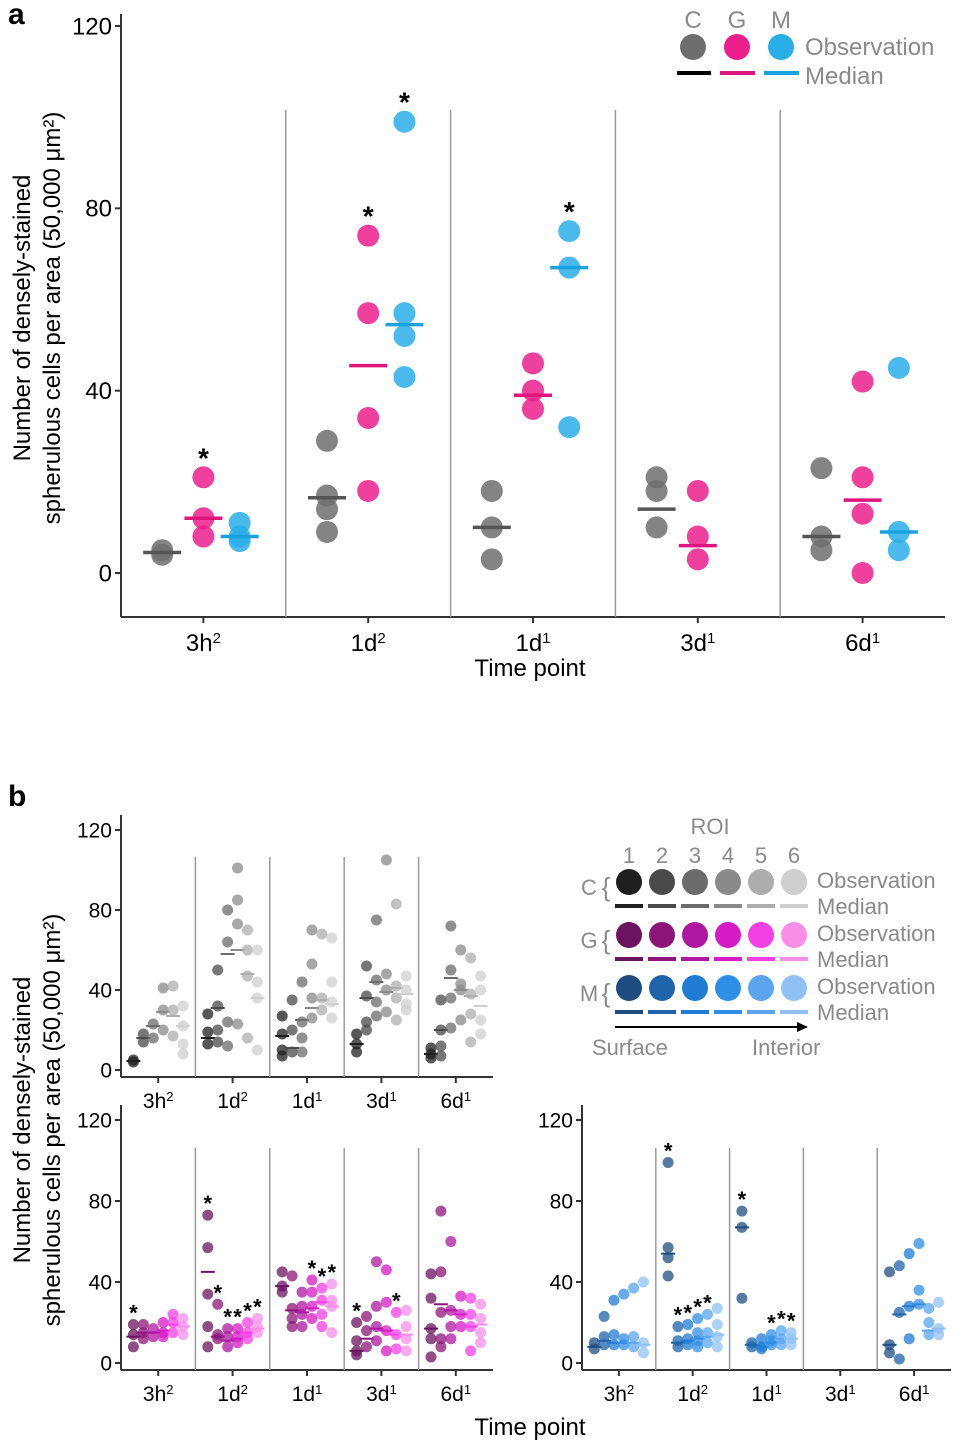 The image size is (967, 1444). I want to click on legend-b-observation-g: Observation, so click(876, 933).